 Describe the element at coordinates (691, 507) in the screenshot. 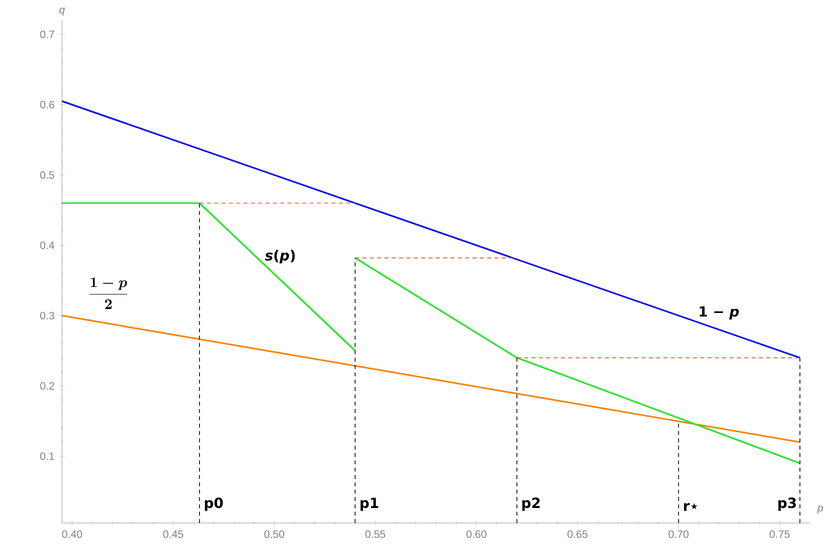

I see `annotation: r⋆` at that location.